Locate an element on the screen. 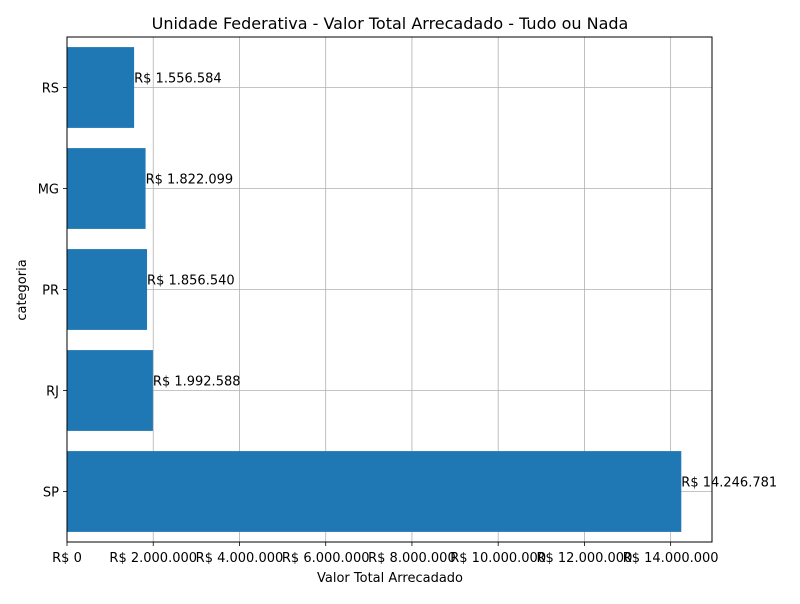  y-axis-label: categoria is located at coordinates (22, 289).